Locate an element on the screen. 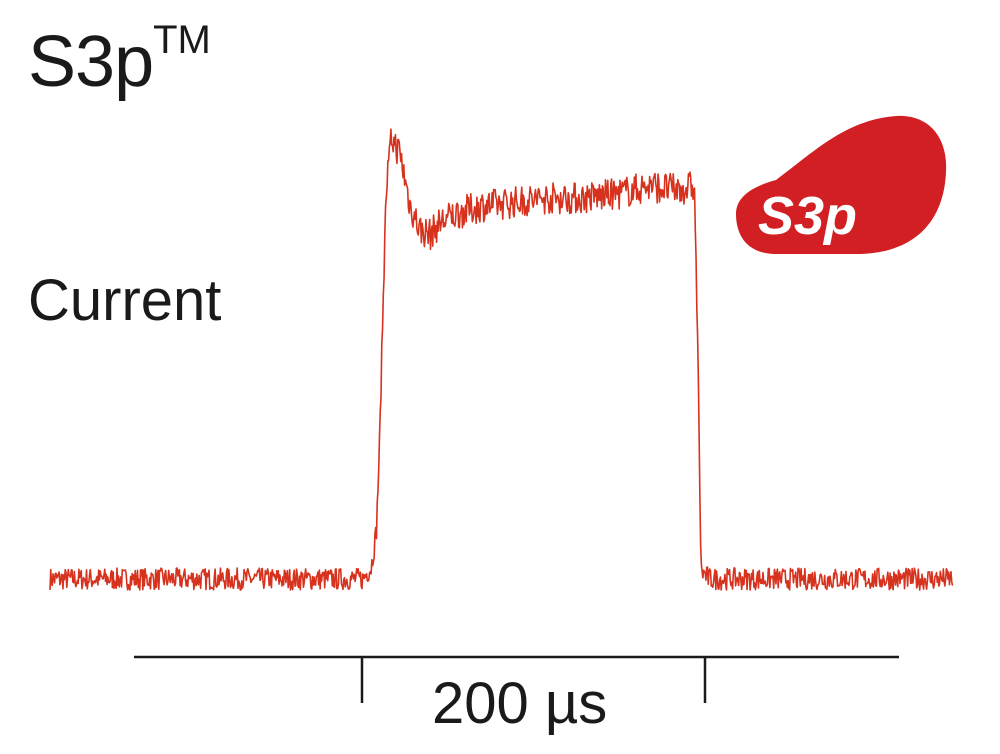 This screenshot has width=1000, height=754. chart-title: S3pTM is located at coordinates (119, 59).